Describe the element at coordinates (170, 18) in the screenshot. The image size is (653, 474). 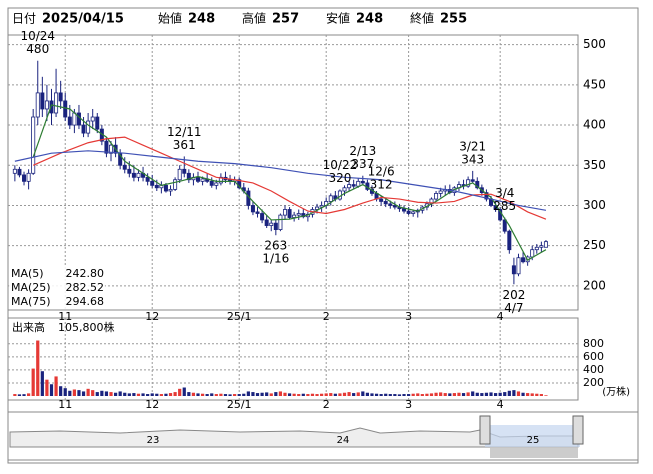
I see `header-label: 始値` at that location.